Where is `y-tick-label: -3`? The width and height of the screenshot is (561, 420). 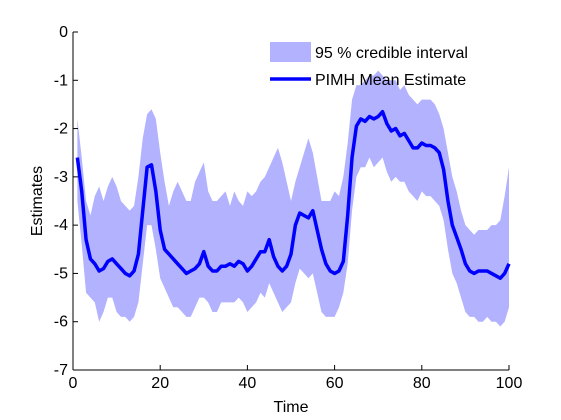
y-tick-label: -3 is located at coordinates (61, 177).